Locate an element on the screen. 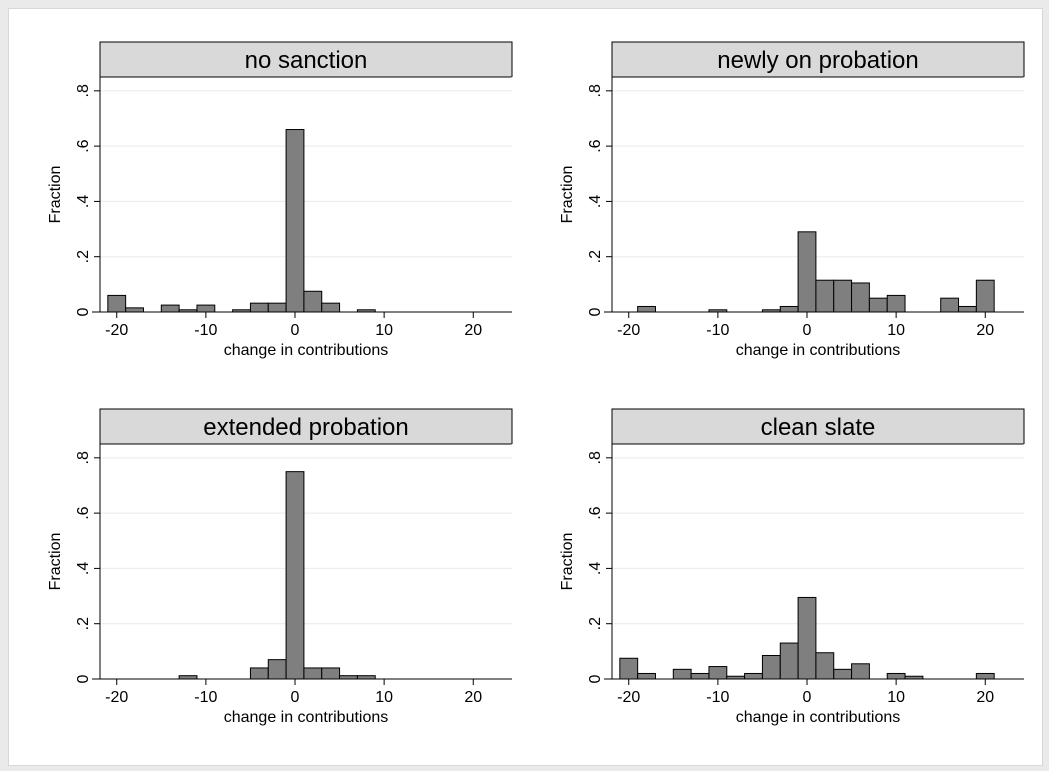  panel-title: no sanction is located at coordinates (306, 60).